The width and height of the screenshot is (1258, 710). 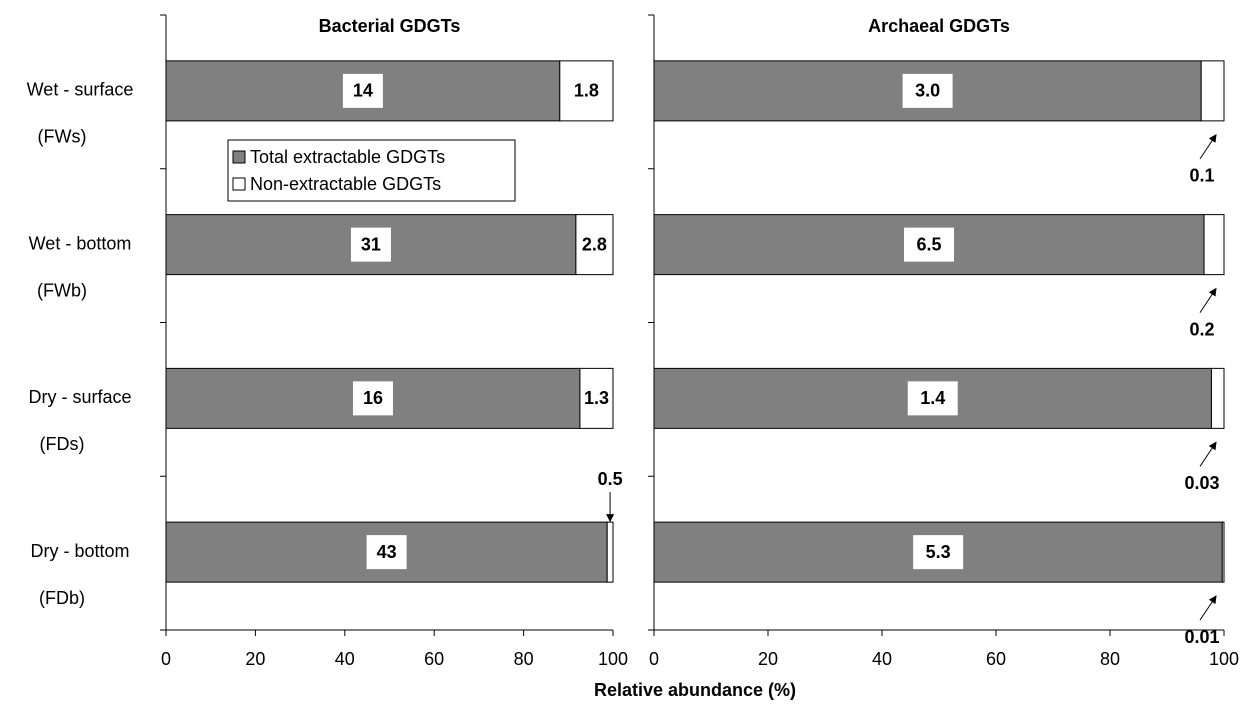 I want to click on legend-label: Total extractable GDGTs, so click(x=347, y=157).